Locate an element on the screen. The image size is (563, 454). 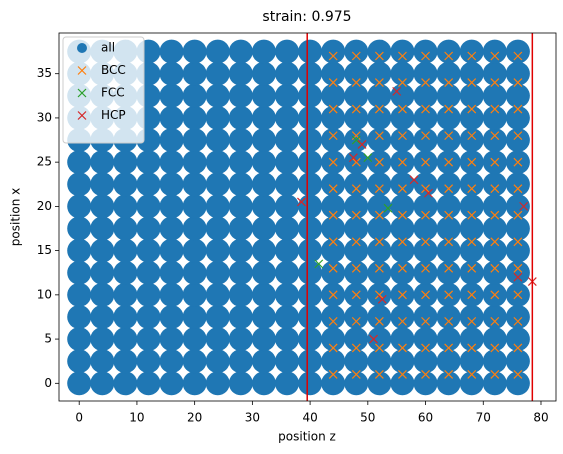
y-tick-label: 25 is located at coordinates (44, 162).